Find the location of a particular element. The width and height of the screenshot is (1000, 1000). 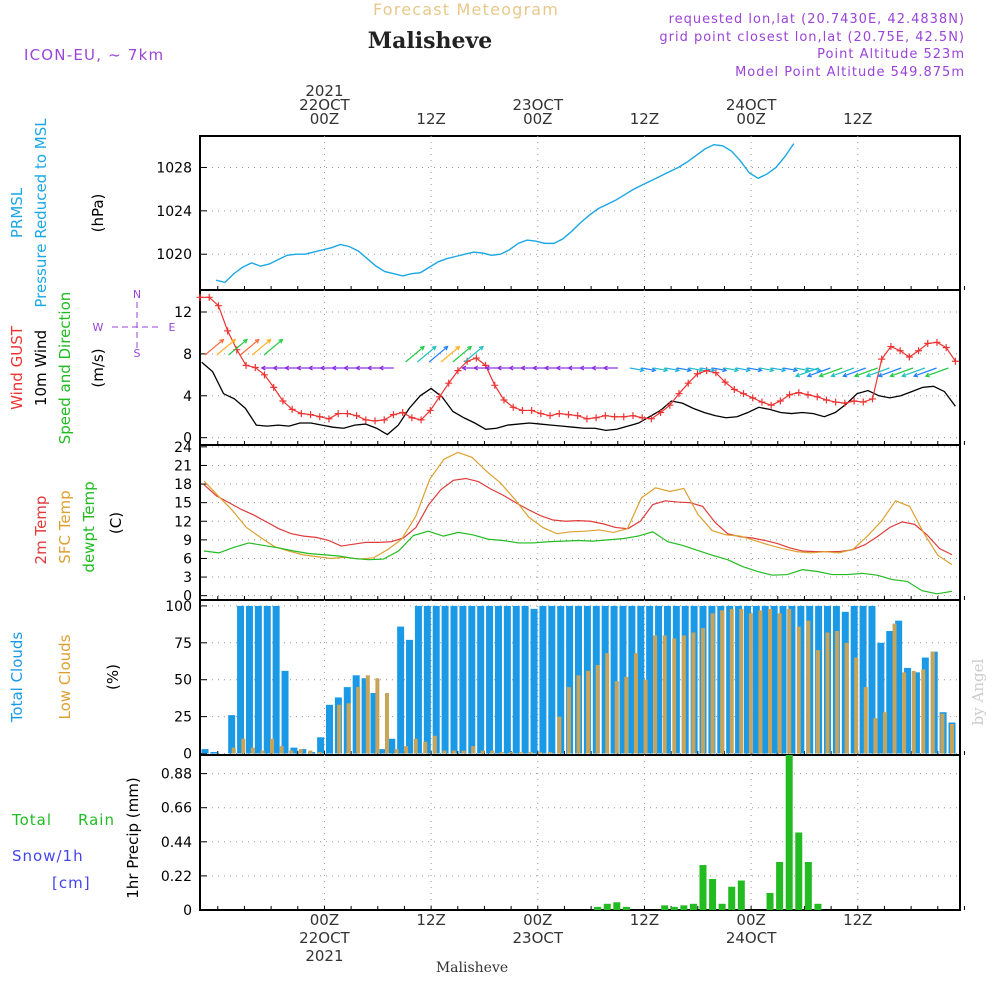

compass-e: E is located at coordinates (172, 327).